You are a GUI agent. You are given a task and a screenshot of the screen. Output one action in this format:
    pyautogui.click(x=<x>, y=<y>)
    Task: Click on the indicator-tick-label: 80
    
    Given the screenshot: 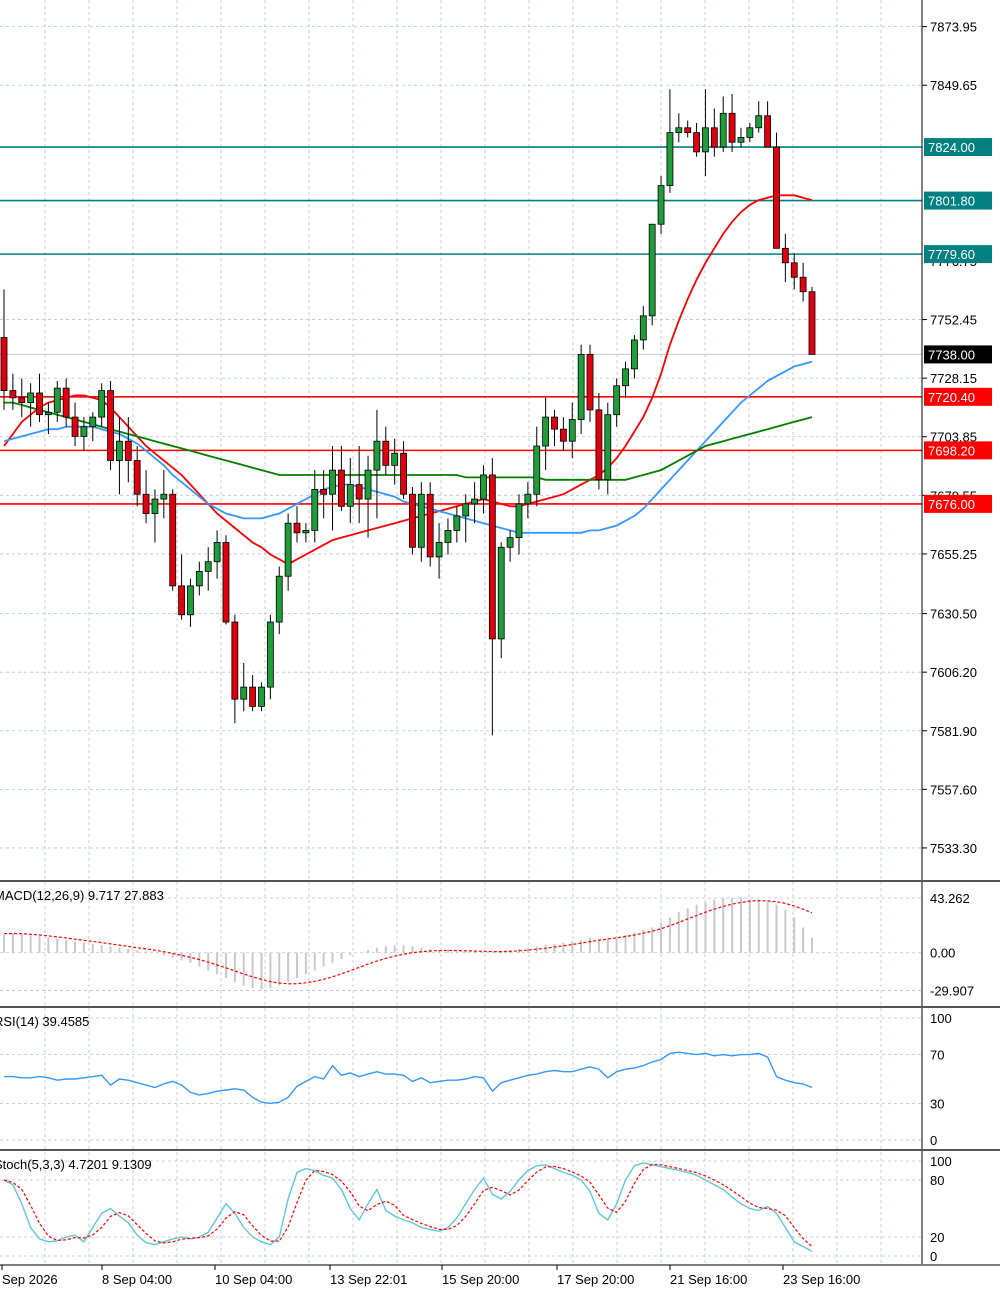 What is the action you would take?
    pyautogui.click(x=937, y=1180)
    